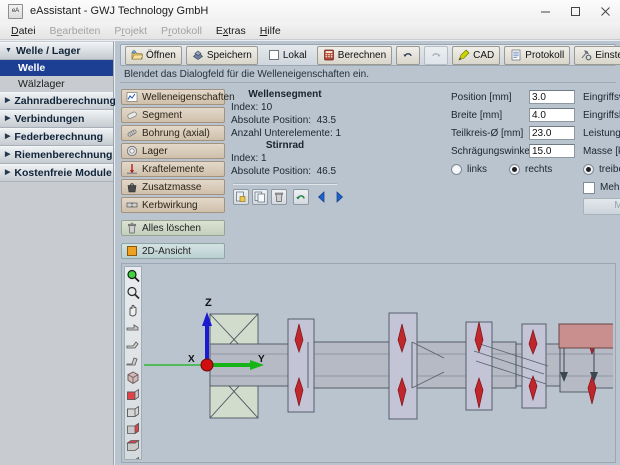  I want to click on document-icon, so click(516, 55).